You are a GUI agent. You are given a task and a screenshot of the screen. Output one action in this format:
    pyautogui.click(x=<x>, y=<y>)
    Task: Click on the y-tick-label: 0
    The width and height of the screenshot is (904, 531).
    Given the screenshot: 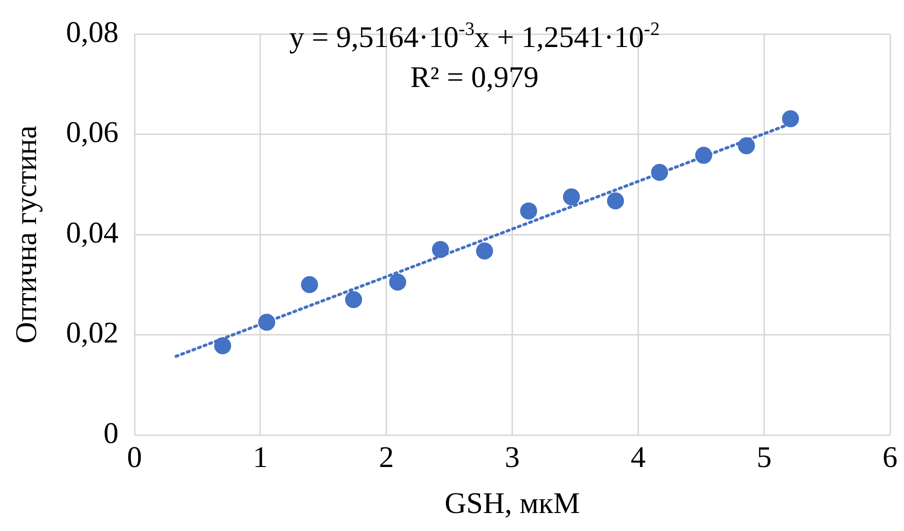 What is the action you would take?
    pyautogui.click(x=111, y=433)
    